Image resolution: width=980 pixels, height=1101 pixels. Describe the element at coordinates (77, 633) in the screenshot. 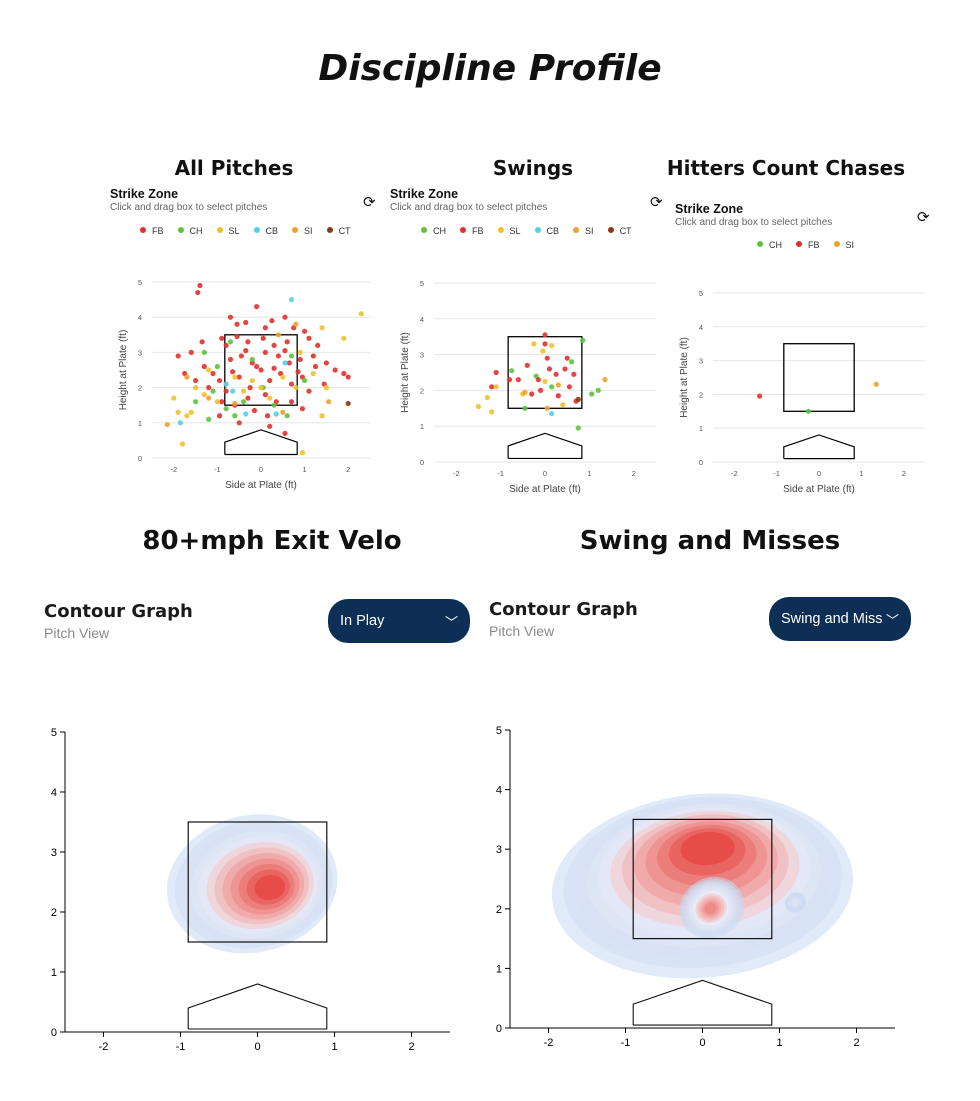

I see `contour-graph-subheading: Pitch View` at that location.